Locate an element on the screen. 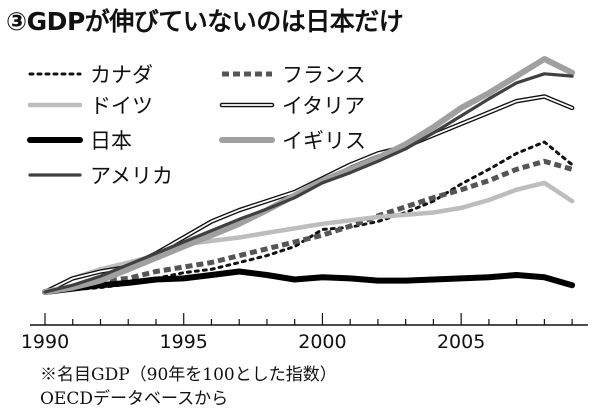  series-path is located at coordinates (309, 281).